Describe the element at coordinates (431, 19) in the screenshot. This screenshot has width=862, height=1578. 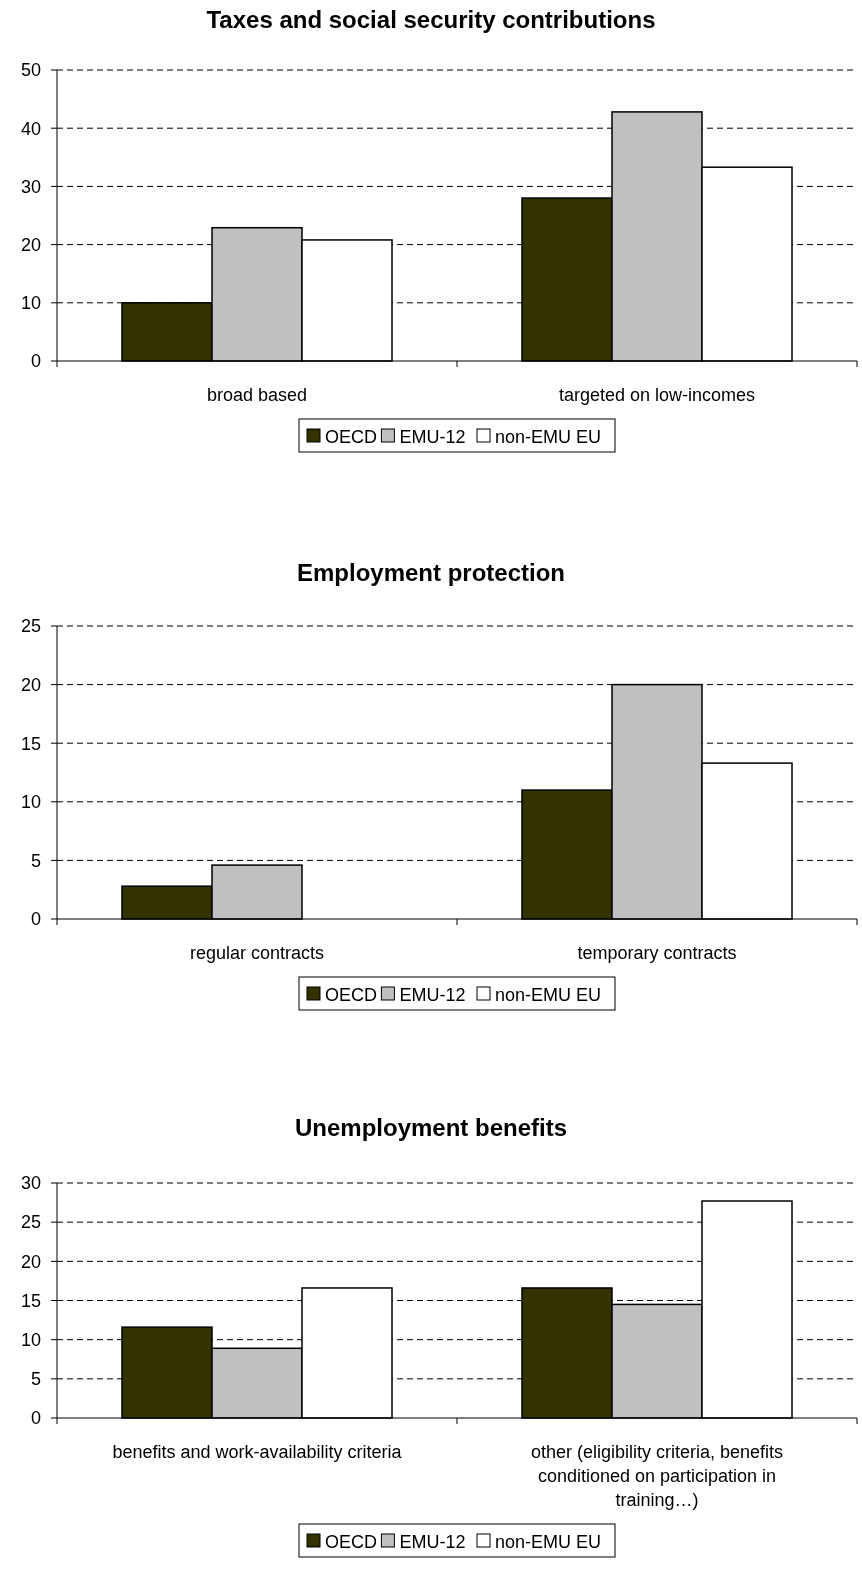
I see `chart-title: Taxes and social security contributions` at that location.